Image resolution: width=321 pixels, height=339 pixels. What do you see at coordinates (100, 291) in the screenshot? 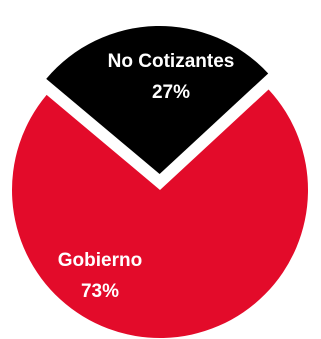
I see `slice-value-label: 73%` at bounding box center [100, 291].